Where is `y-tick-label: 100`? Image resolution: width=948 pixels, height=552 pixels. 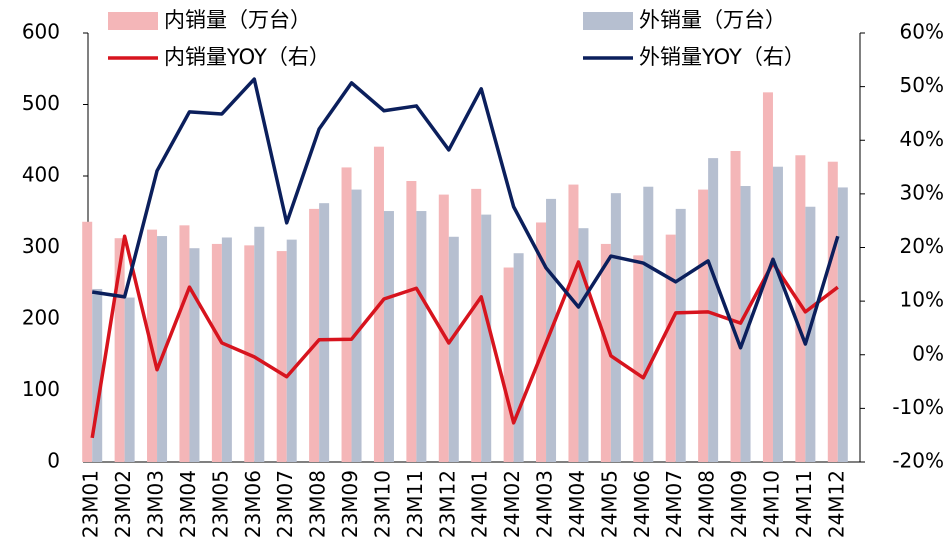
y-tick-label: 100 is located at coordinates (41, 389).